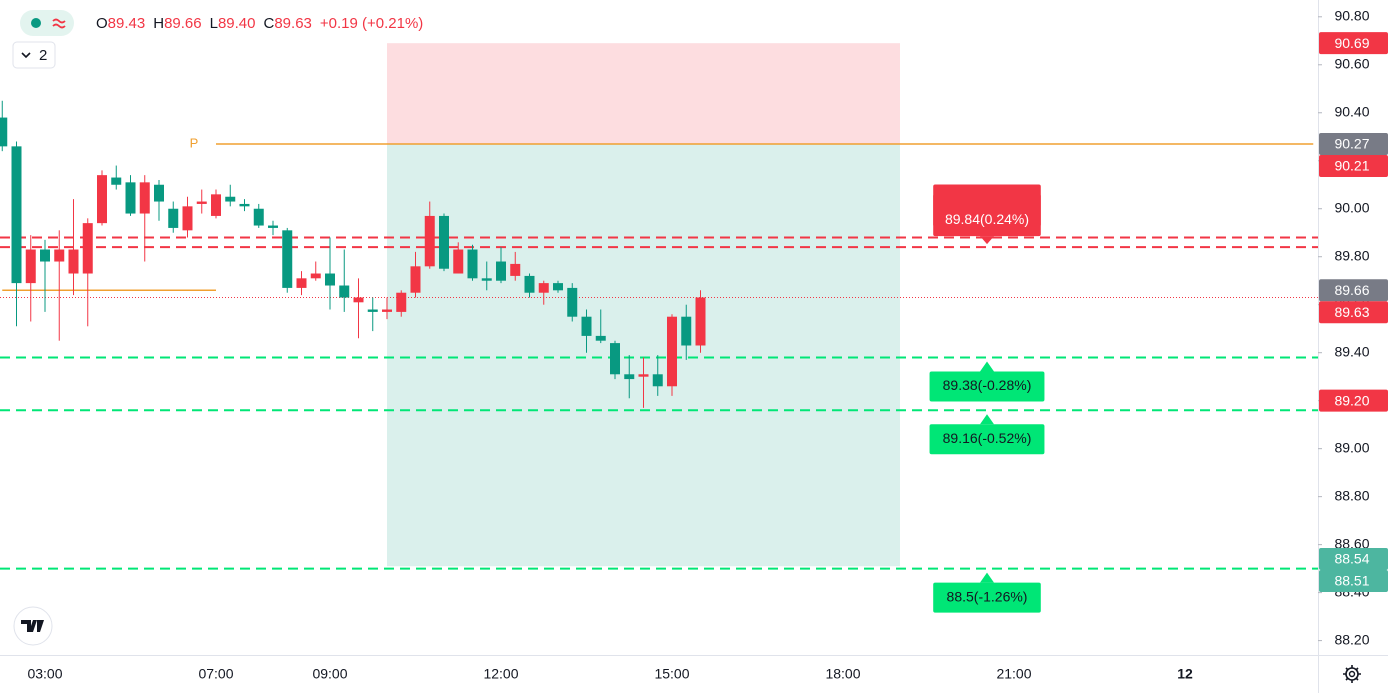 The image size is (1388, 693). Describe the element at coordinates (1351, 207) in the screenshot. I see `y-tick-label: 90.00` at that location.